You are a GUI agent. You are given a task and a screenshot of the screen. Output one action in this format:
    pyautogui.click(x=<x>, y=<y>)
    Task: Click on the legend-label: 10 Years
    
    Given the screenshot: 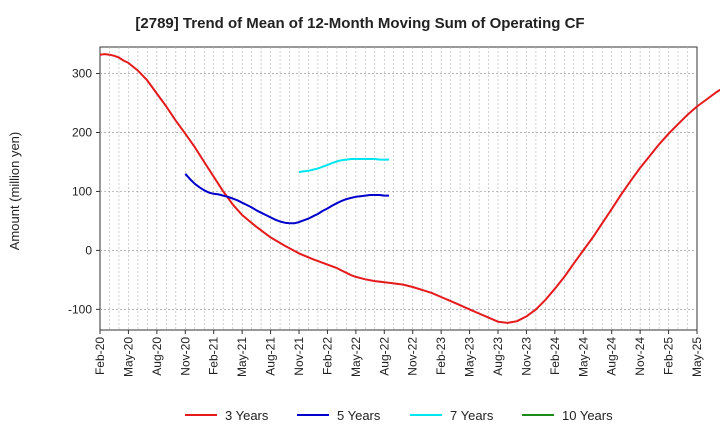 What is the action you would take?
    pyautogui.click(x=587, y=415)
    